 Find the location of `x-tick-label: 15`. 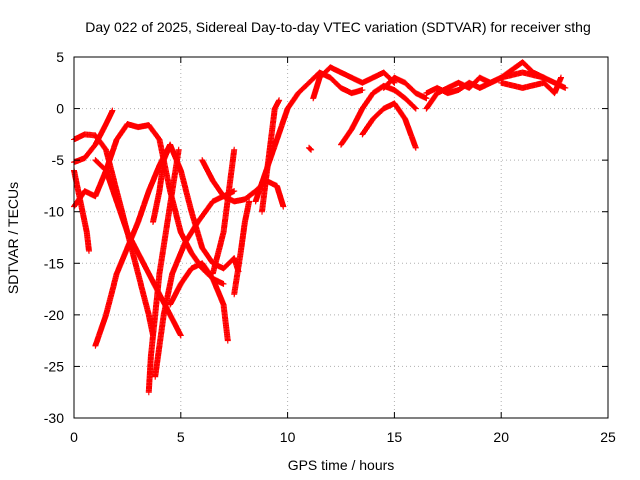

x-tick-label: 15 is located at coordinates (395, 437).